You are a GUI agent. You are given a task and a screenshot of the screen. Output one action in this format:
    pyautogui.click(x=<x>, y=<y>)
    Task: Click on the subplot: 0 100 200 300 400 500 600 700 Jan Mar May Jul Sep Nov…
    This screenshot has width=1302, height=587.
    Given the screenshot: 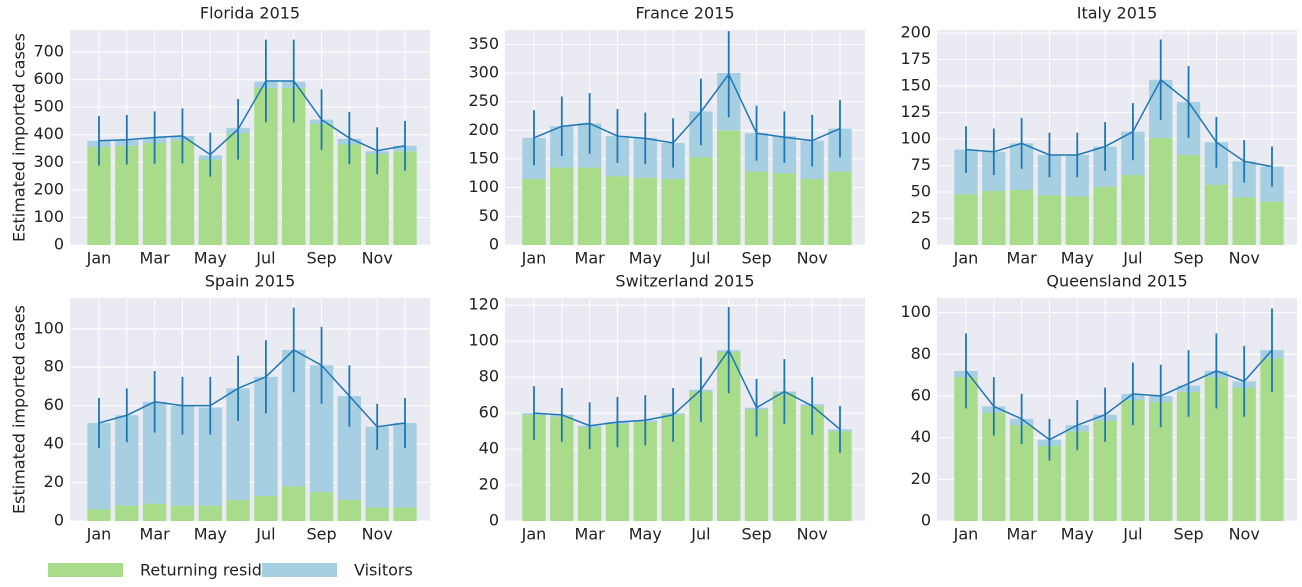 What is the action you would take?
    pyautogui.click(x=220, y=136)
    